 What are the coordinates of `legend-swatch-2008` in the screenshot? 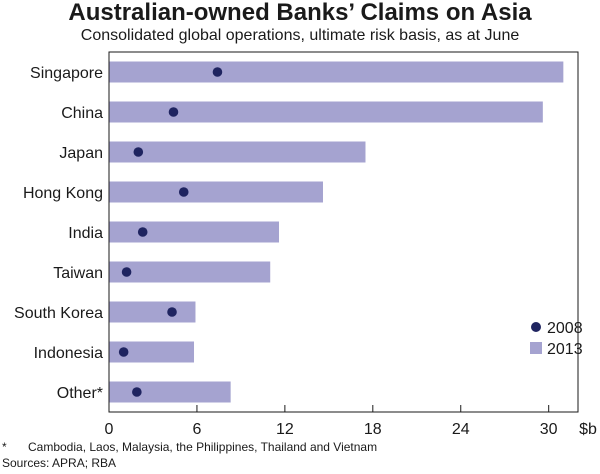 It's located at (536, 327).